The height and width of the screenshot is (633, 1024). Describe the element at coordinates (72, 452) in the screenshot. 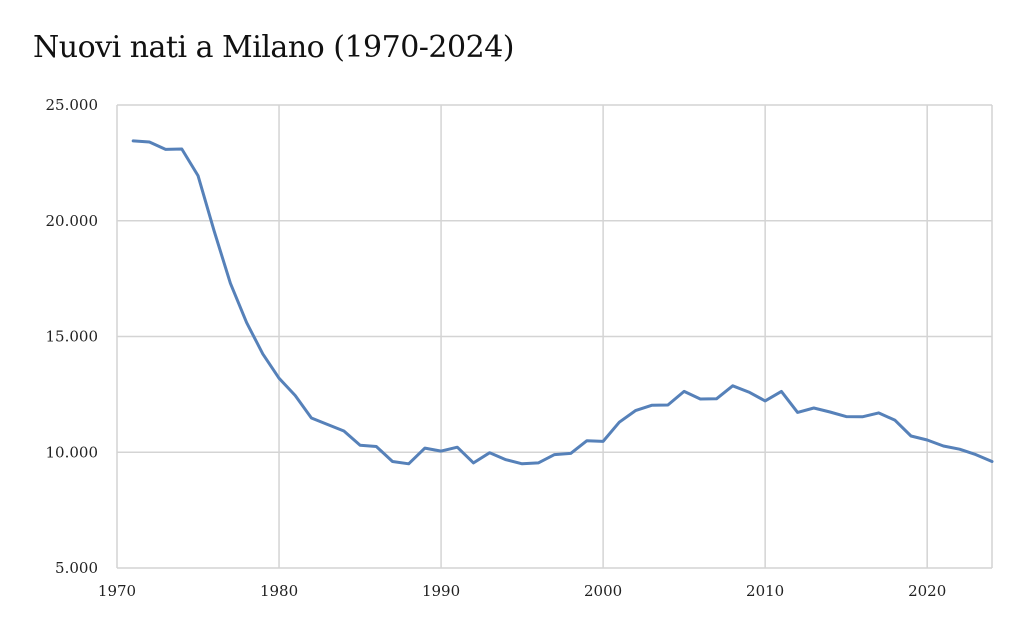

I see `y-tick-label: 10.000` at that location.